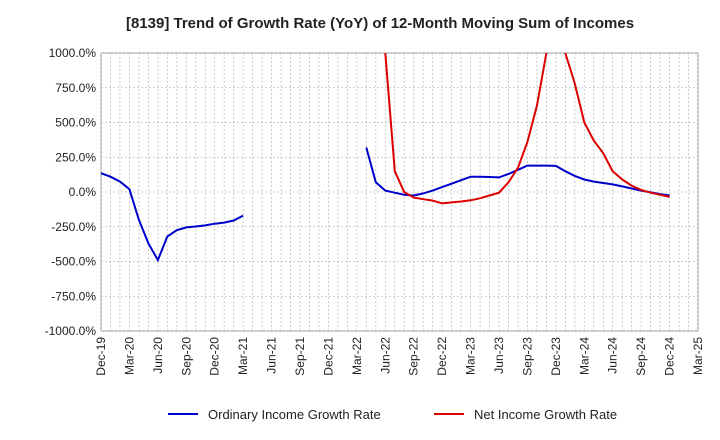 This screenshot has height=440, width=720. I want to click on x-tick-label: Mar-23, so click(471, 356).